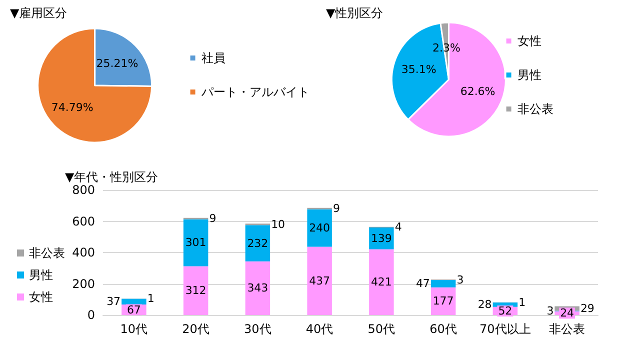 The width and height of the screenshot is (632, 345). What do you see at coordinates (134, 329) in the screenshot?
I see `x-tick-label: 10代` at bounding box center [134, 329].